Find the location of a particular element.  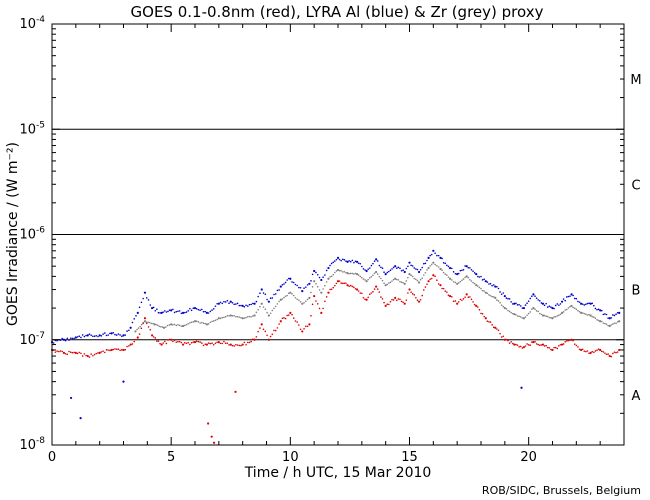

y-tick-label: 10⁻⁶ is located at coordinates (32, 234).